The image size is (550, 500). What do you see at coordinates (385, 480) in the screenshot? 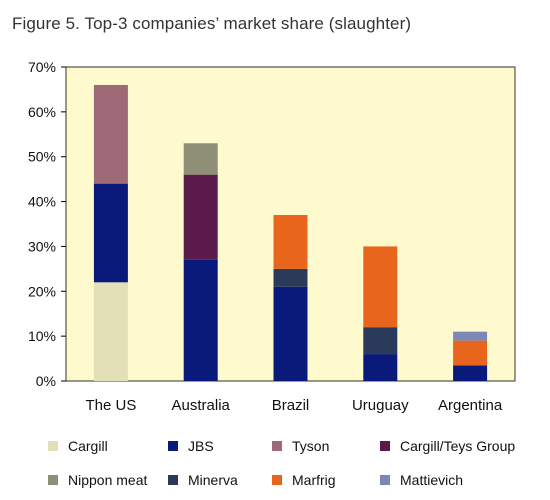
I see `legend-swatch-mattievich` at bounding box center [385, 480].